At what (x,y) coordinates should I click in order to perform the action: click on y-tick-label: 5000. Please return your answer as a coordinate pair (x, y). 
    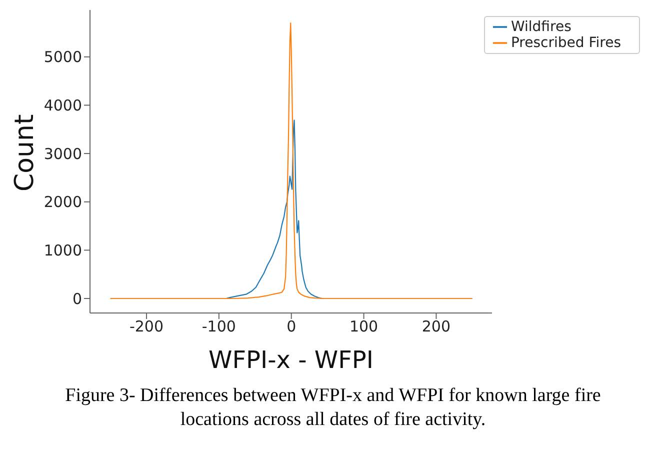
    Looking at the image, I should click on (63, 57).